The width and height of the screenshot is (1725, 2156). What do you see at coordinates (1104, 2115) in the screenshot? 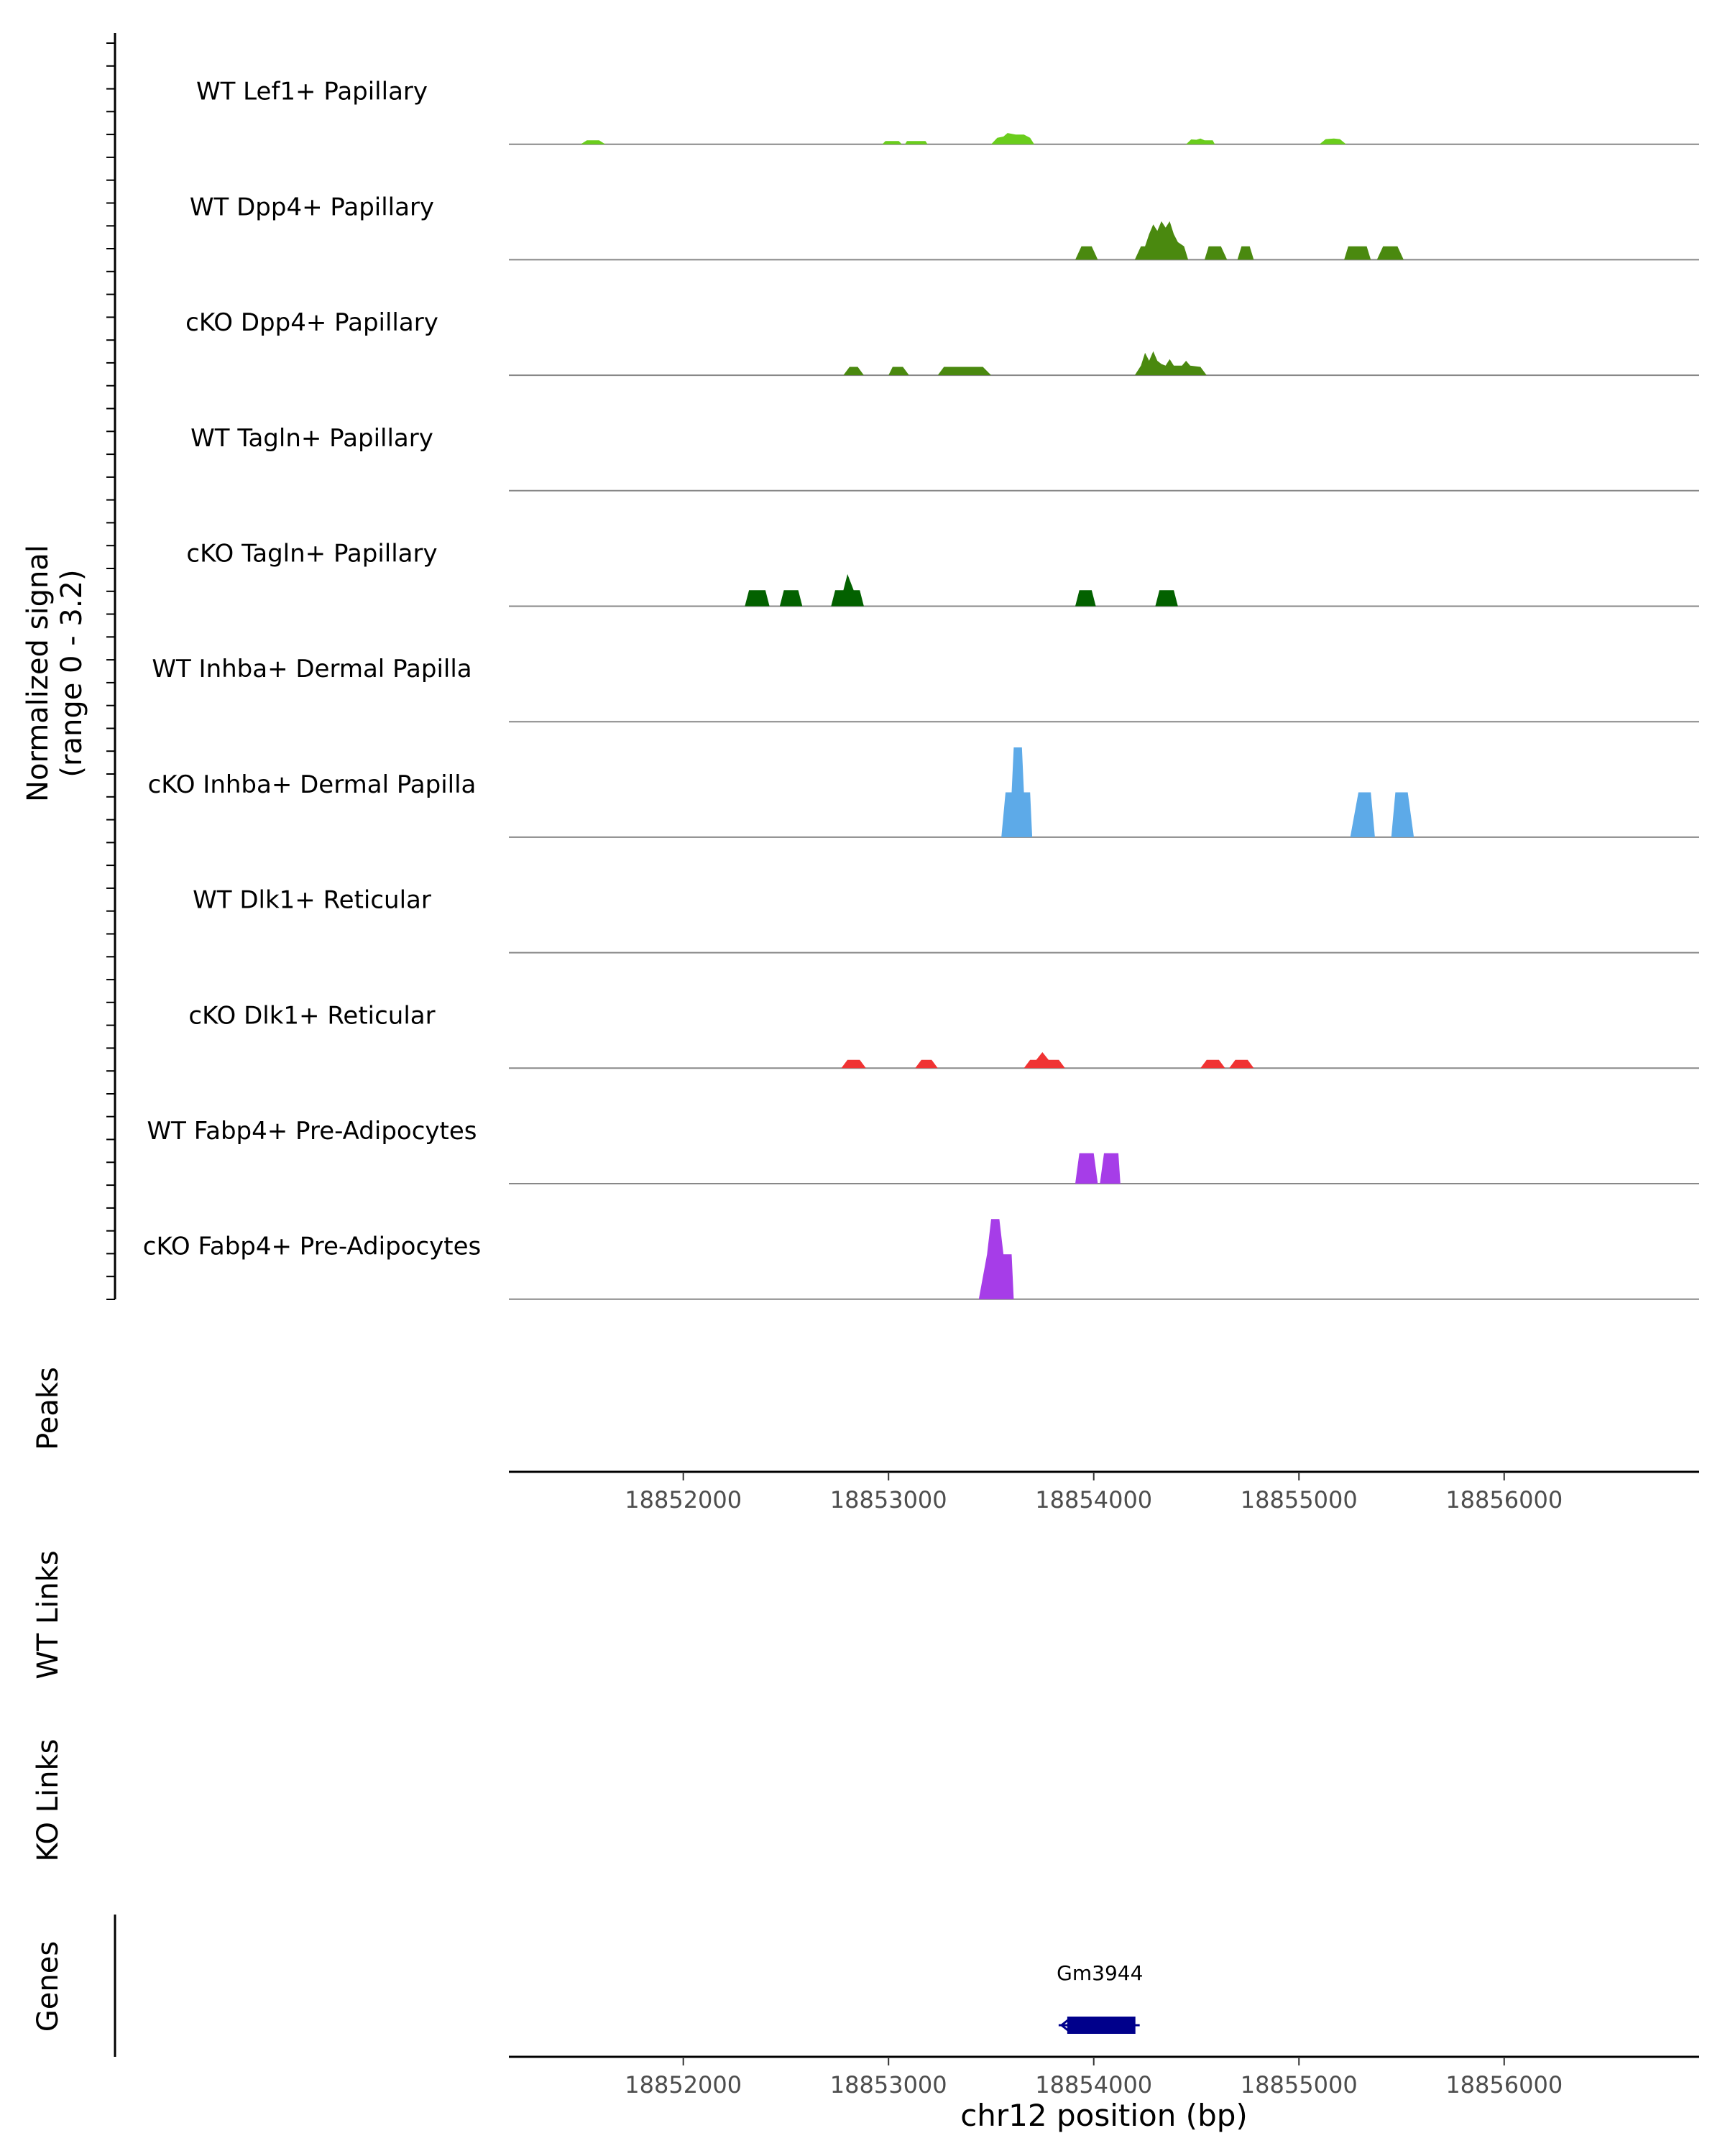
I see `x-axis-title: chr12 position (bp)` at bounding box center [1104, 2115].